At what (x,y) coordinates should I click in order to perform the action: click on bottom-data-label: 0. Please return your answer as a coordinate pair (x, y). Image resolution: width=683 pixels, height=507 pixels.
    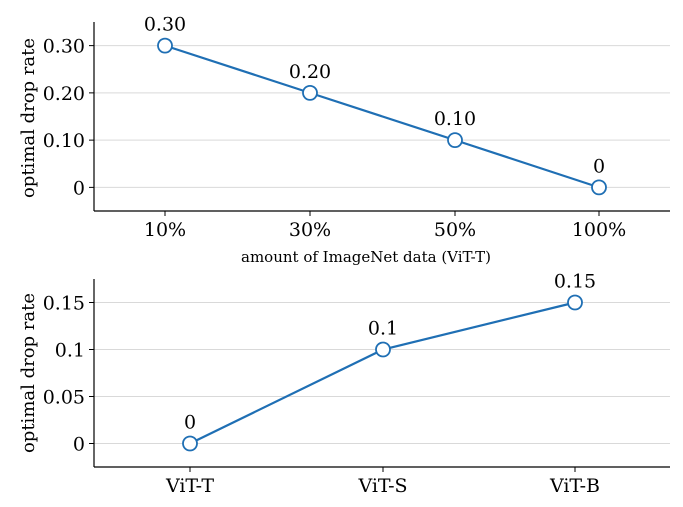
    Looking at the image, I should click on (190, 423).